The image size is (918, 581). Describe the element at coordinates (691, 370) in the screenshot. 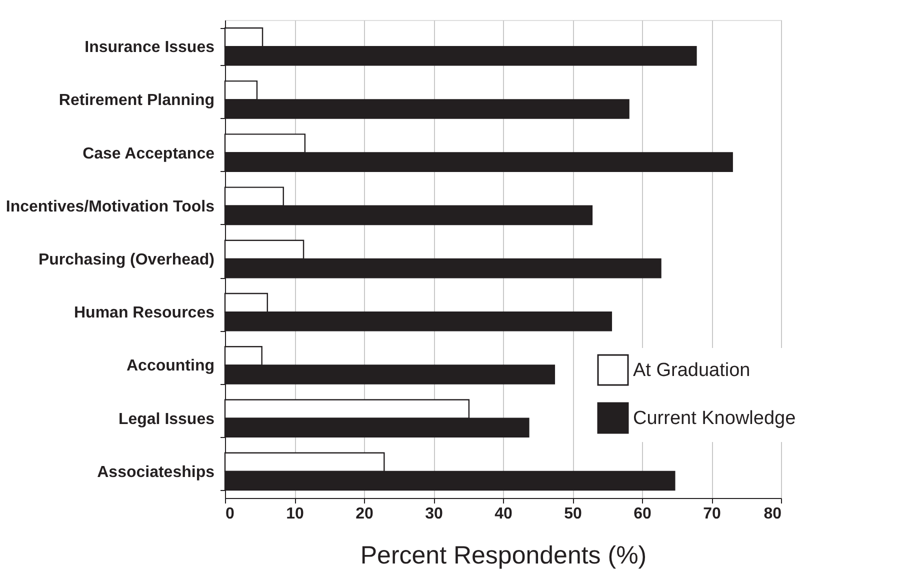

I see `legend-label: At Graduation` at that location.